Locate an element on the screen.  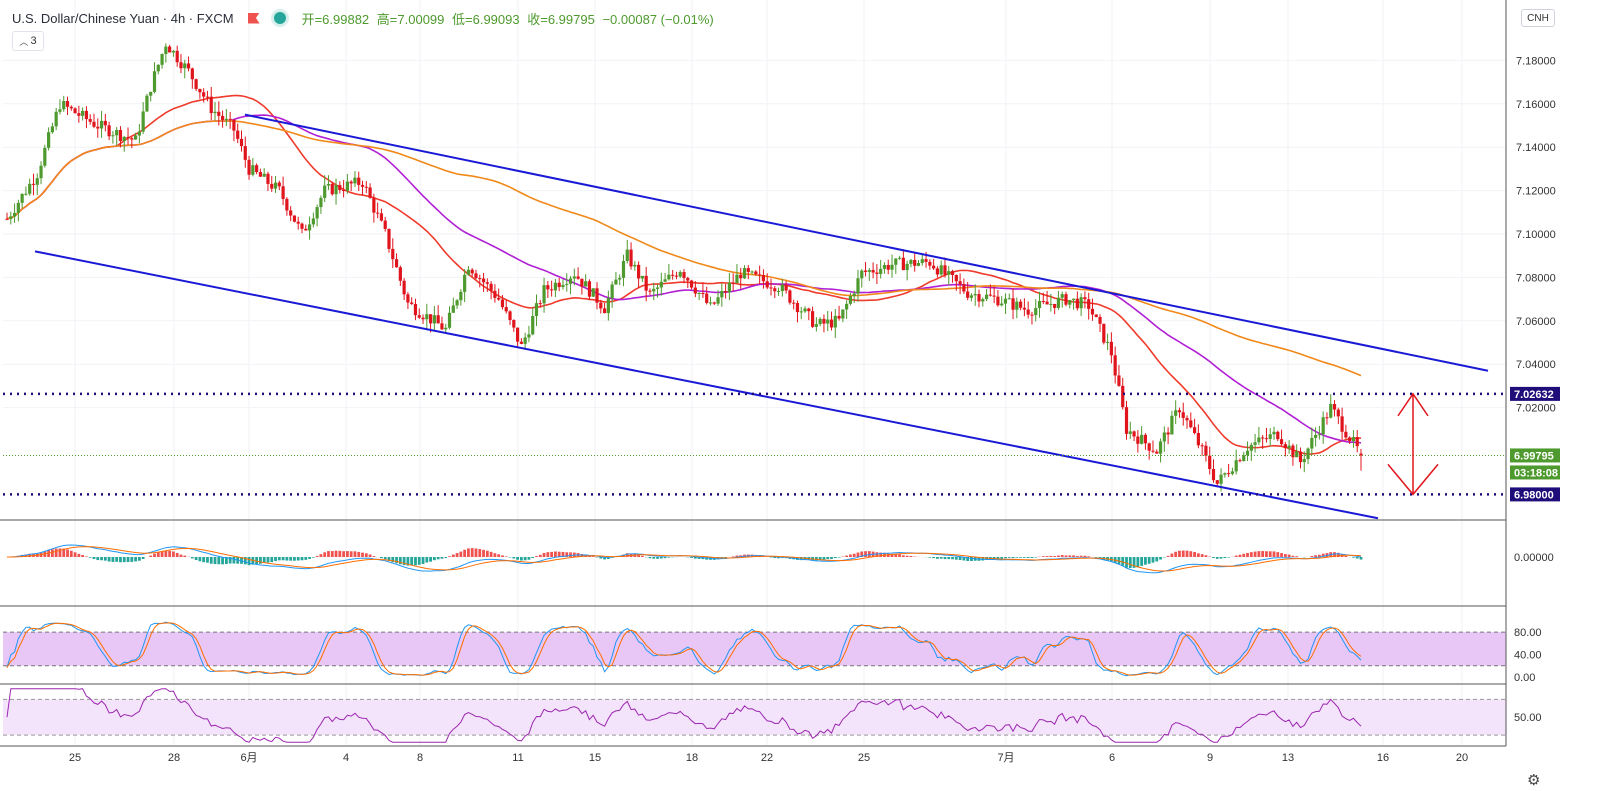
flag-icon is located at coordinates (253, 18).